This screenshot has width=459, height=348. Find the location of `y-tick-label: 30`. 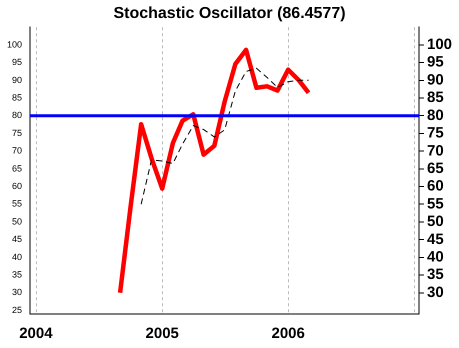

y-tick-label: 30 is located at coordinates (17, 292).